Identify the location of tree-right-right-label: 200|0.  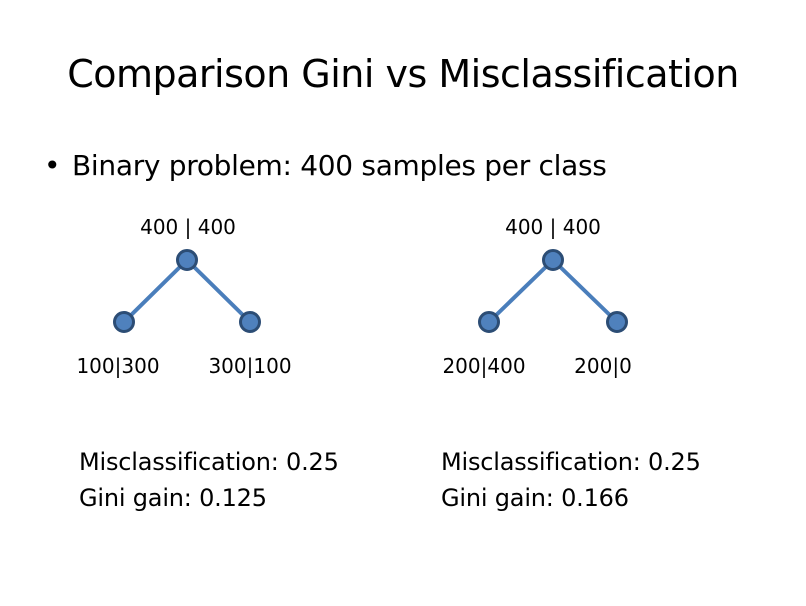
(603, 366).